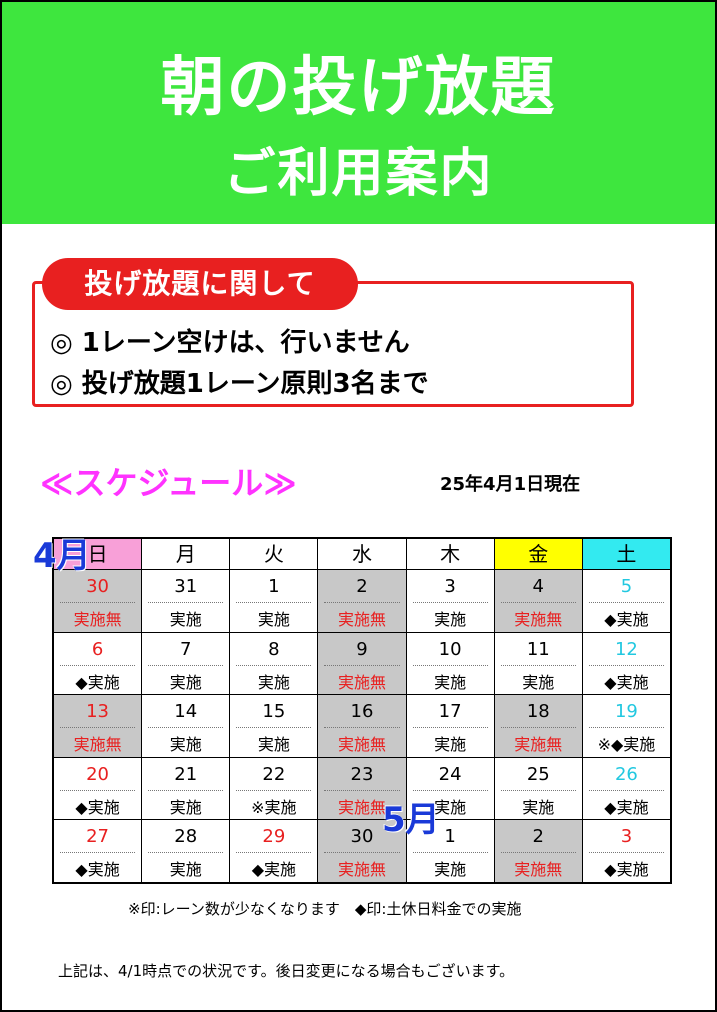  Describe the element at coordinates (62, 556) in the screenshot. I see `month-label-april: 4月` at that location.